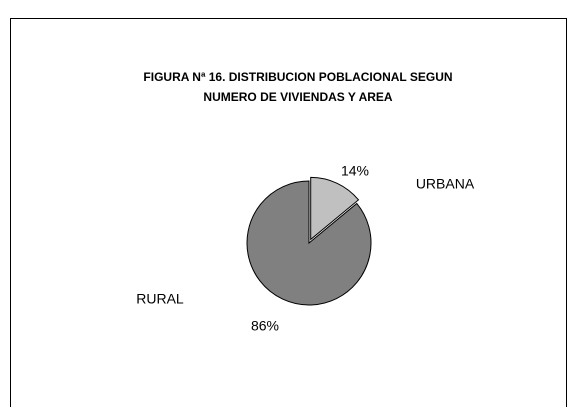 The height and width of the screenshot is (407, 576). What do you see at coordinates (355, 171) in the screenshot?
I see `data-label: 14%` at bounding box center [355, 171].